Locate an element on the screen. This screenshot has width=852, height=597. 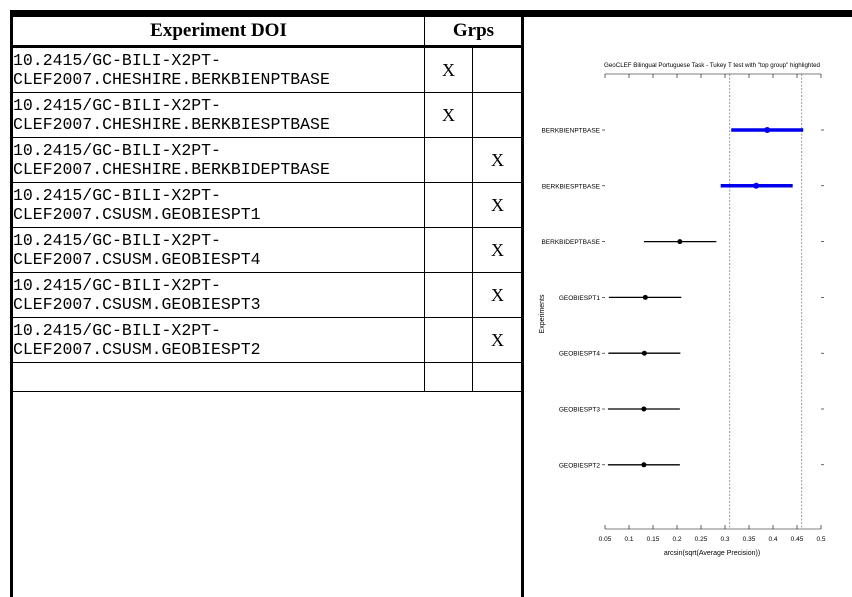
x-tick-label: 0.05 is located at coordinates (605, 539).